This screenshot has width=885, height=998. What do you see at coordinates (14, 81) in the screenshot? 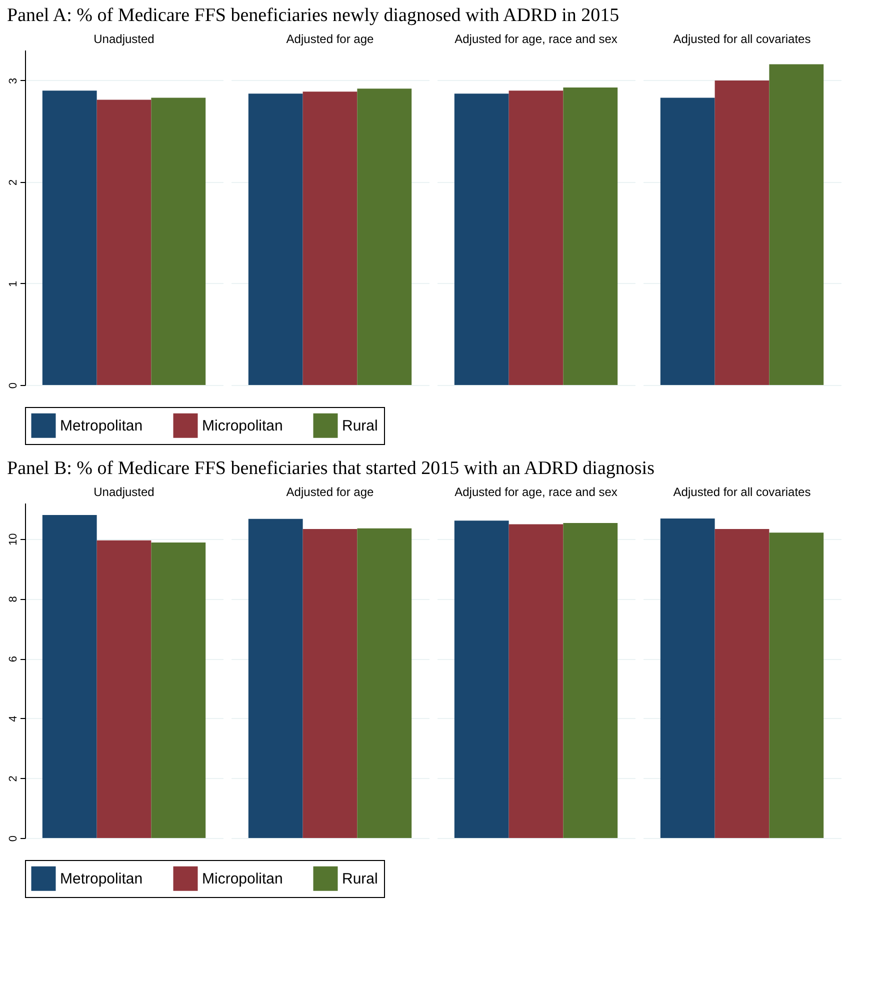
I see `y-tick-label: 3` at bounding box center [14, 81].